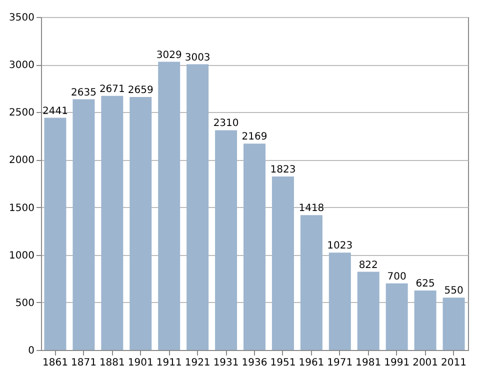 The image size is (488, 373). Describe the element at coordinates (24, 303) in the screenshot. I see `y-tick-label: 500` at that location.